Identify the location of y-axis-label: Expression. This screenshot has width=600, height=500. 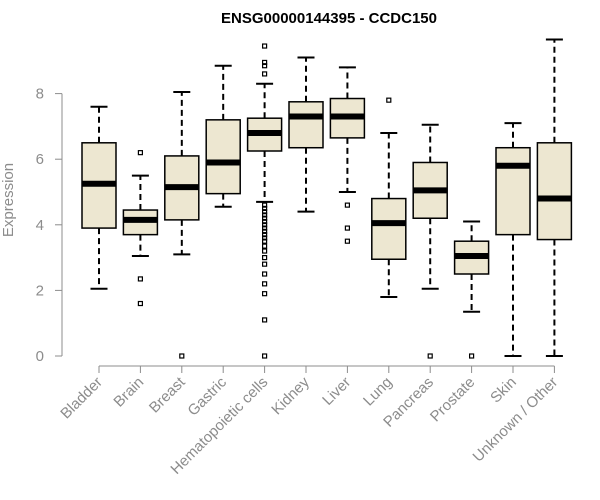
(8, 200).